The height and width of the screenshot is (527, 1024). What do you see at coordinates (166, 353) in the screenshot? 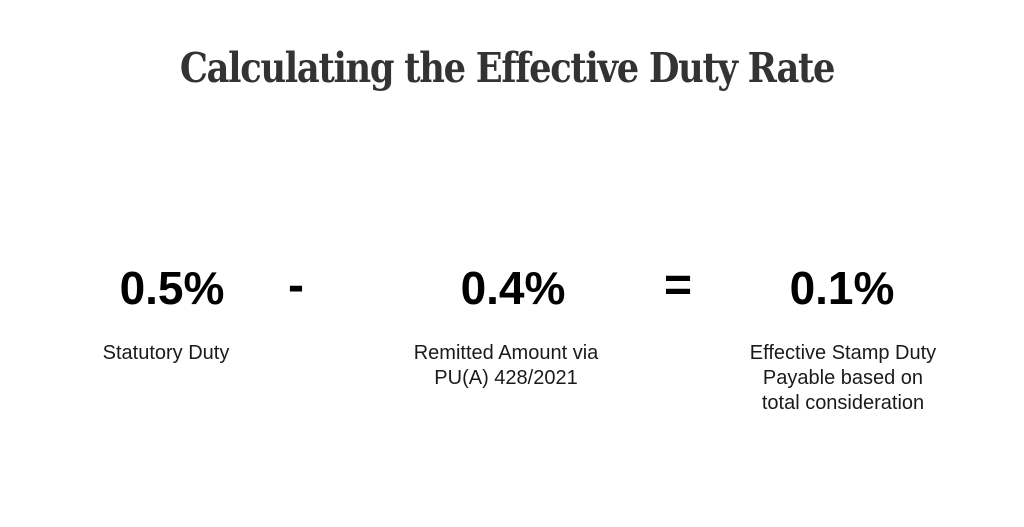
I see `statutory-duty-label: Statutory Duty` at bounding box center [166, 353].